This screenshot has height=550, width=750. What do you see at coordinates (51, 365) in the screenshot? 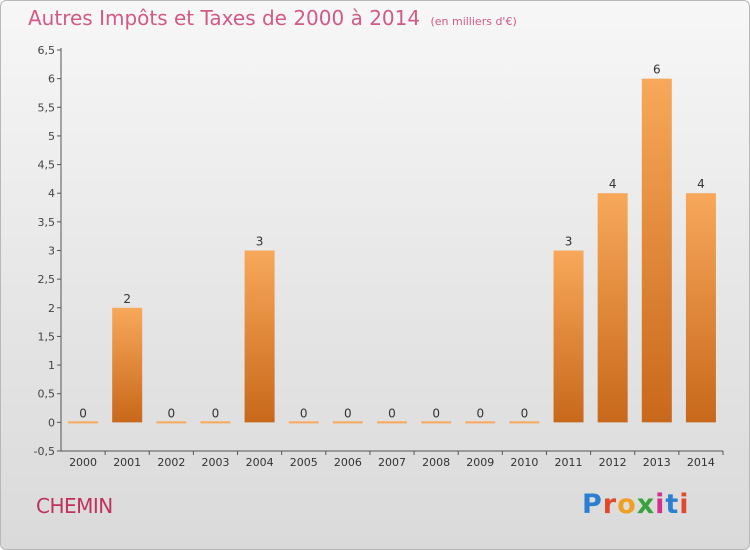
I see `y-tick-label: 1` at bounding box center [51, 365].